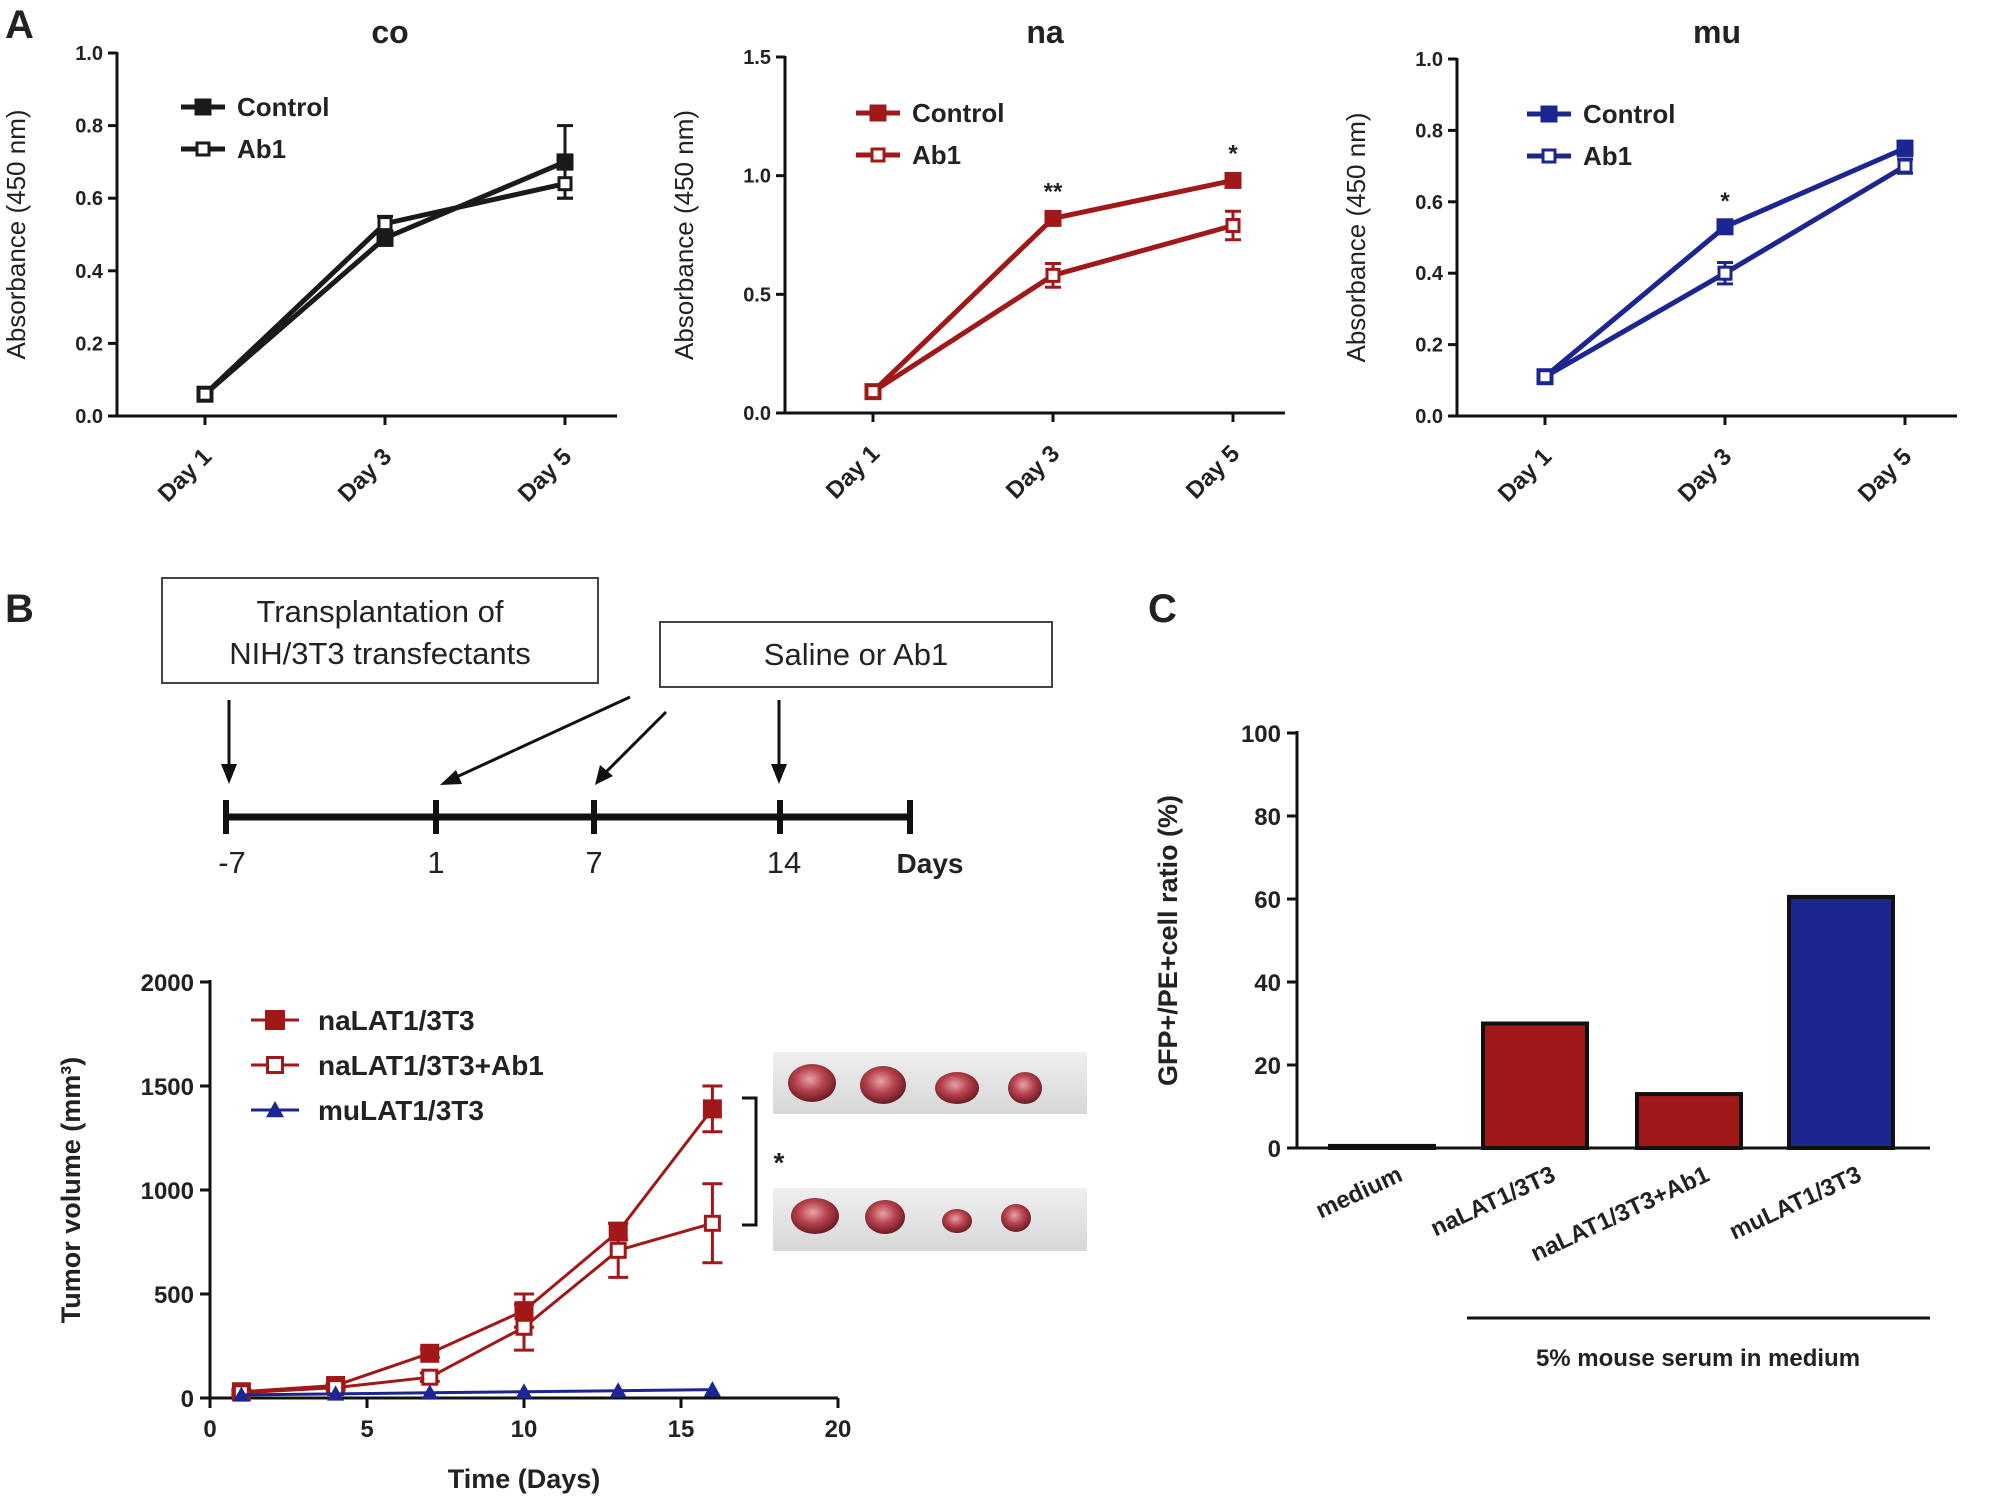 The image size is (2000, 1511). Describe the element at coordinates (593, 862) in the screenshot. I see `timeline-tick-label: 7` at that location.